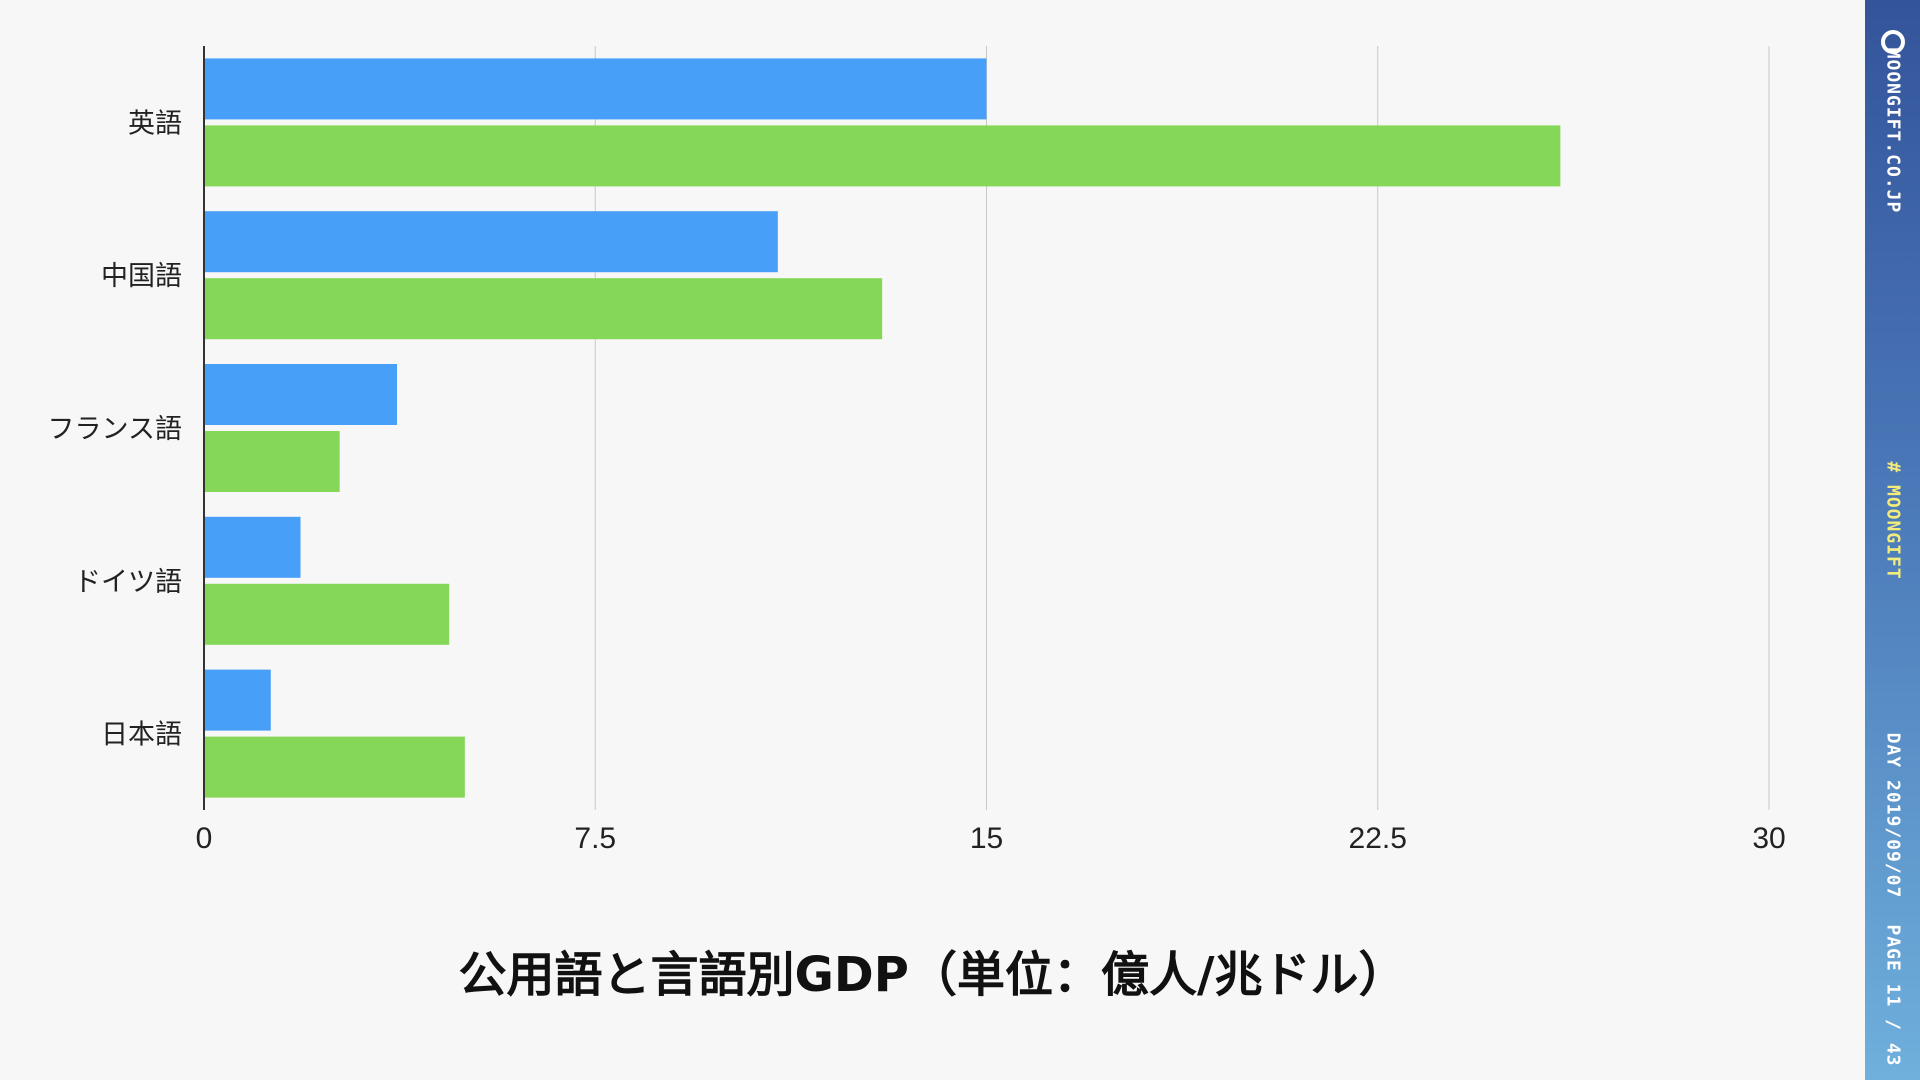 This screenshot has width=1920, height=1080. Describe the element at coordinates (115, 429) in the screenshot. I see `category-label: フランス語` at that location.